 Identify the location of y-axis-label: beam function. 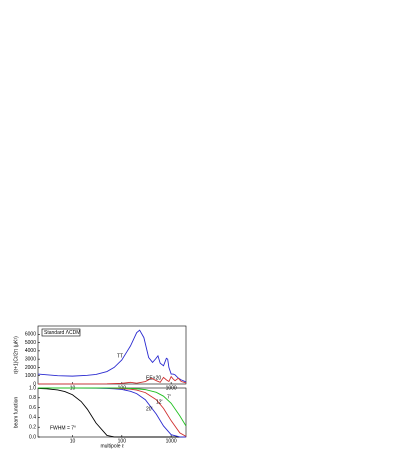
(16, 413).